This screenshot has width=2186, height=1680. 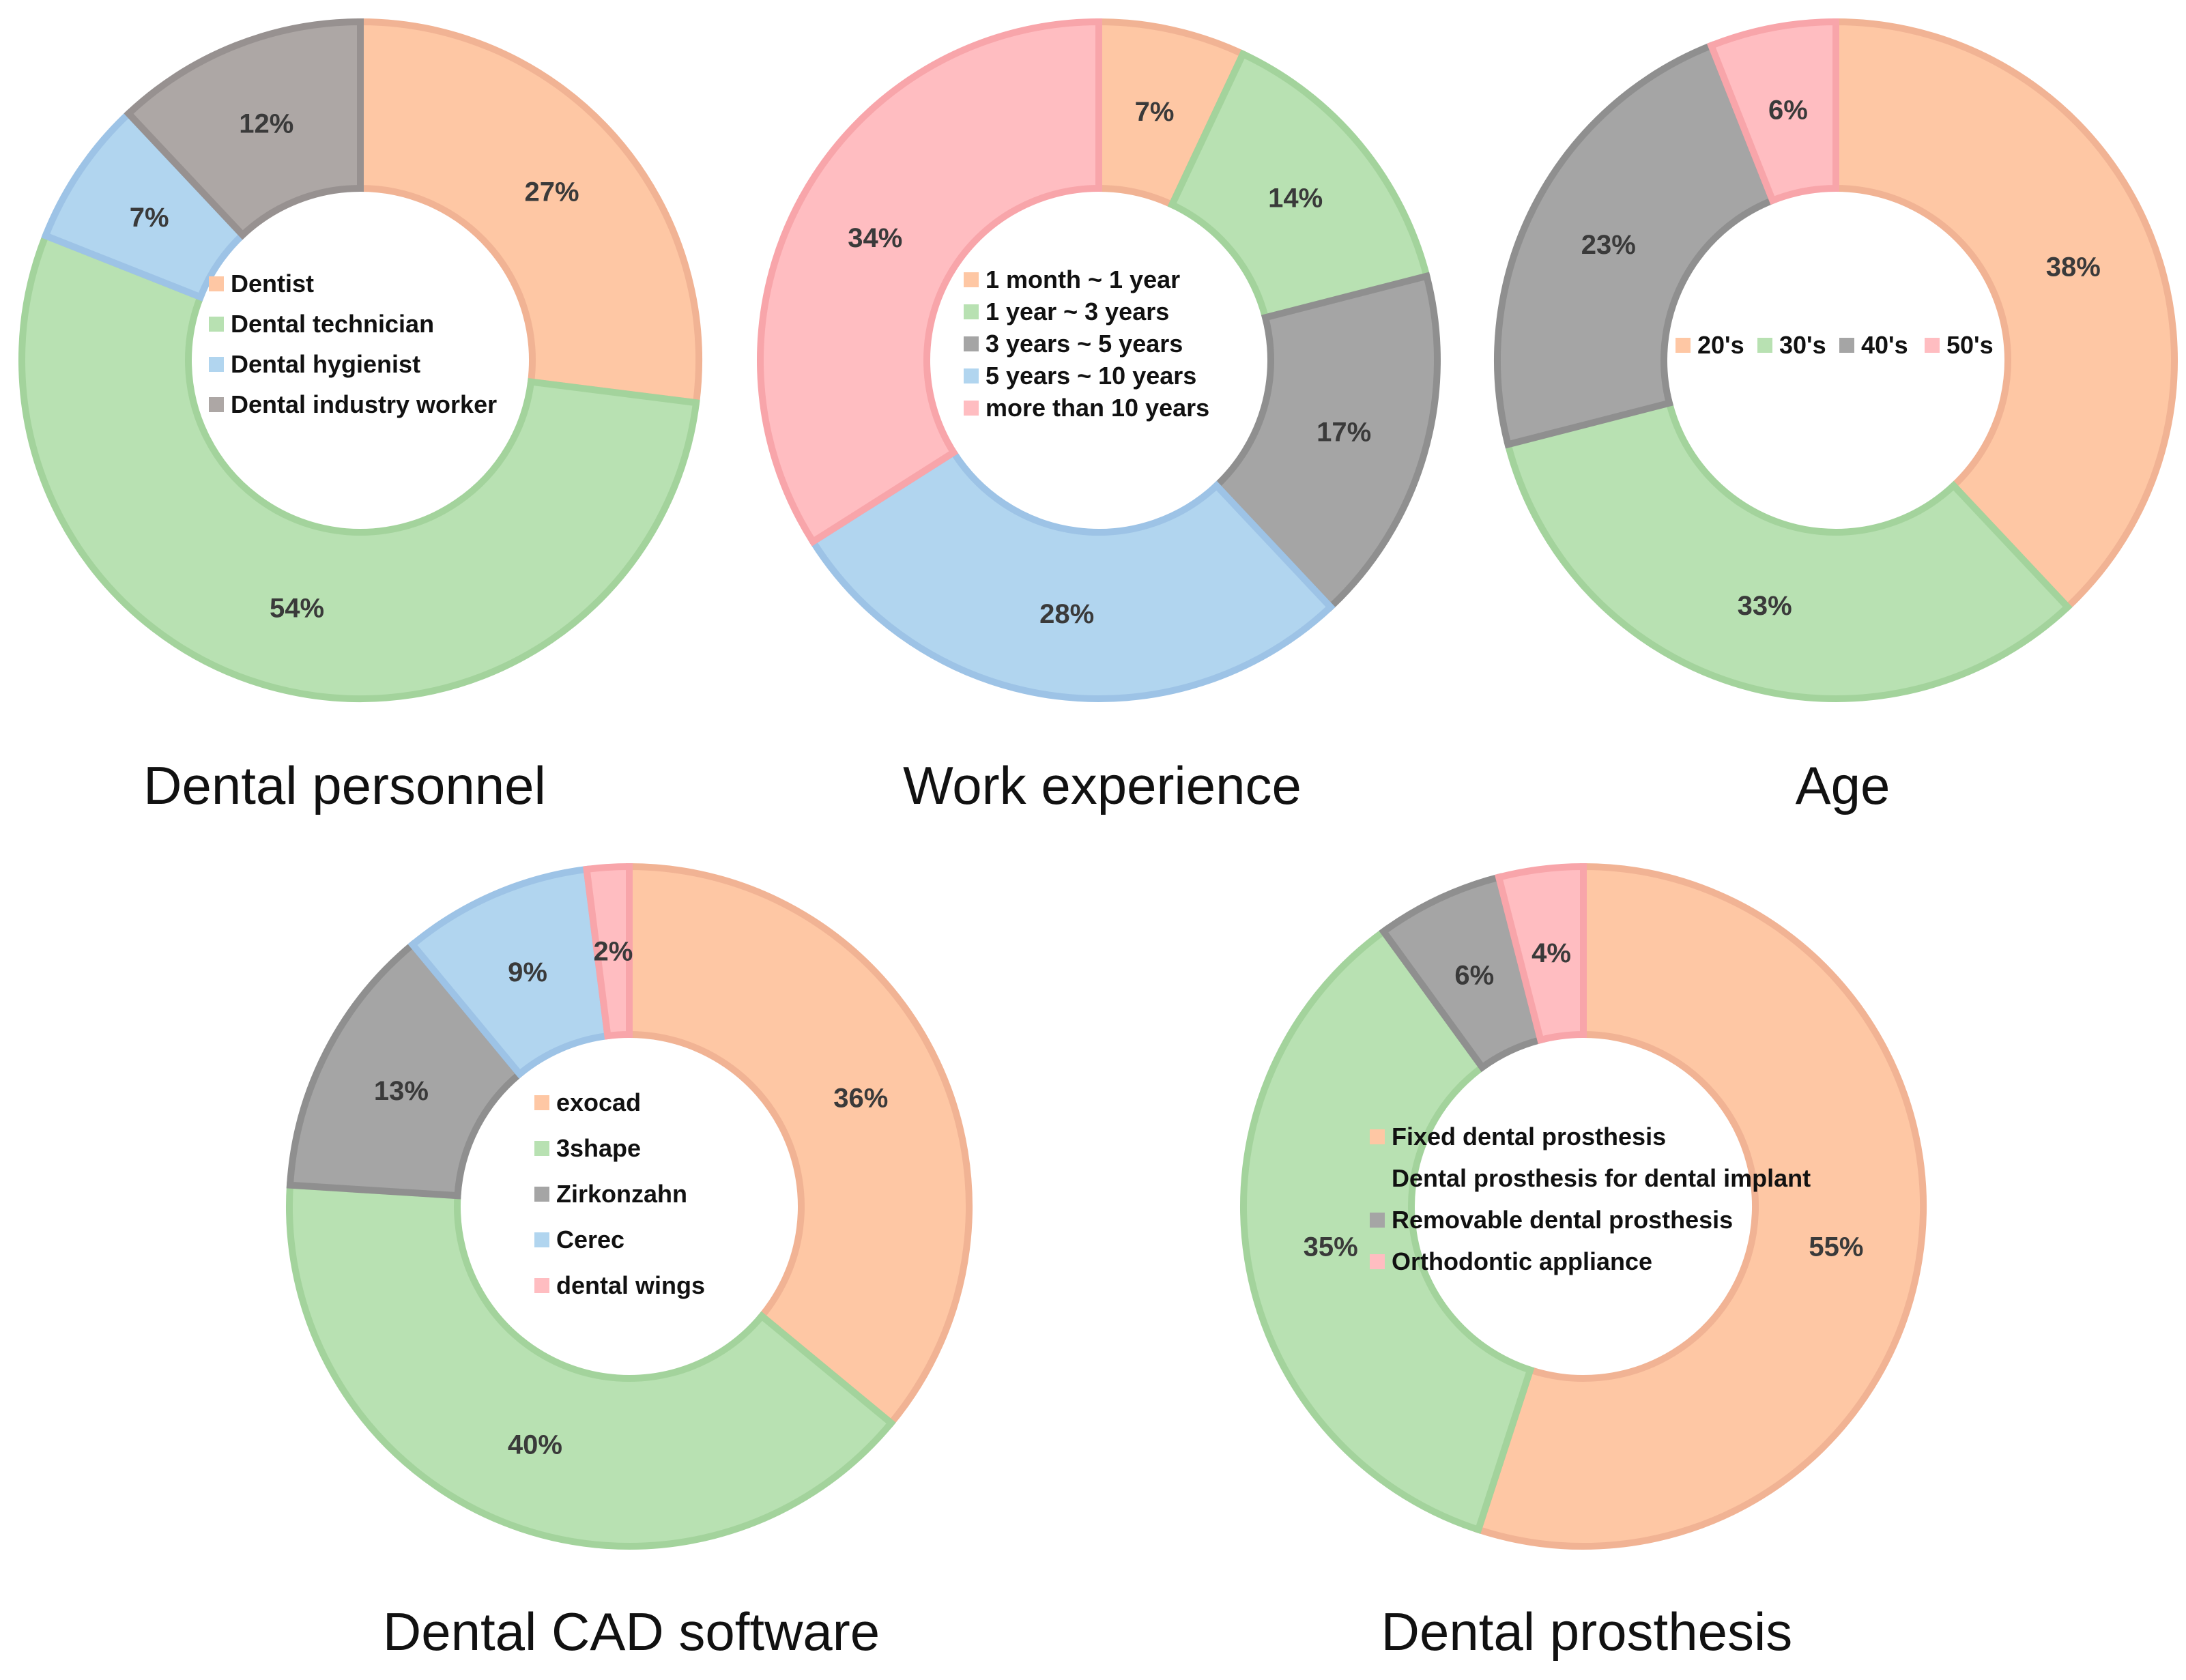 I want to click on data-label-work-experience-1: 7%, so click(x=1155, y=112).